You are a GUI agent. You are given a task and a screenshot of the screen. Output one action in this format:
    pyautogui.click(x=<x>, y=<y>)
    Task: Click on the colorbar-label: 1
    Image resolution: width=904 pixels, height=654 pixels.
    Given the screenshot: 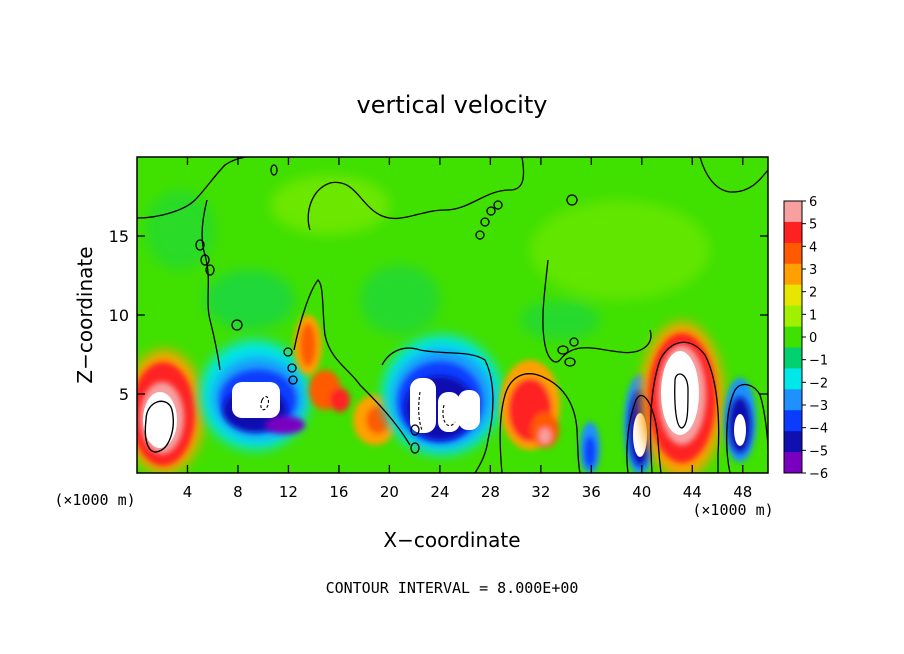 What is the action you would take?
    pyautogui.click(x=813, y=315)
    